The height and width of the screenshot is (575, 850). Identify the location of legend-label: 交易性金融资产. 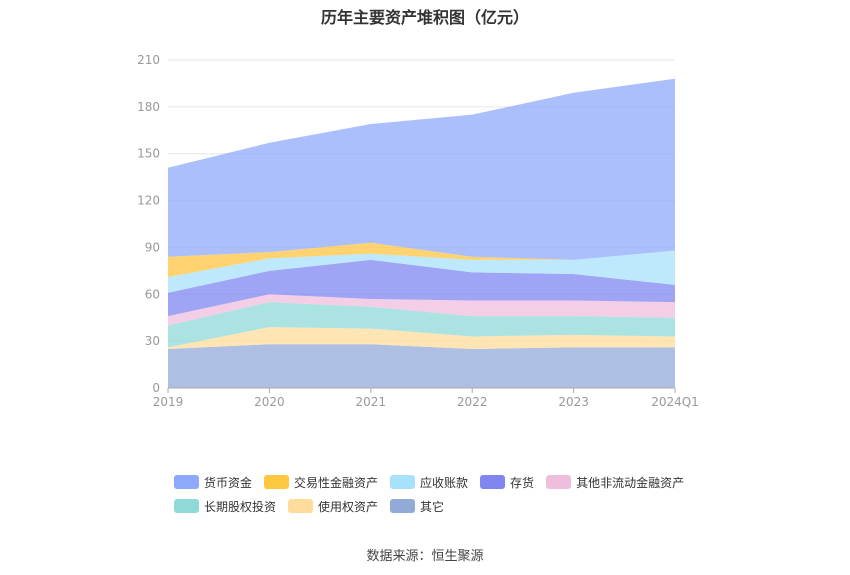
(336, 482).